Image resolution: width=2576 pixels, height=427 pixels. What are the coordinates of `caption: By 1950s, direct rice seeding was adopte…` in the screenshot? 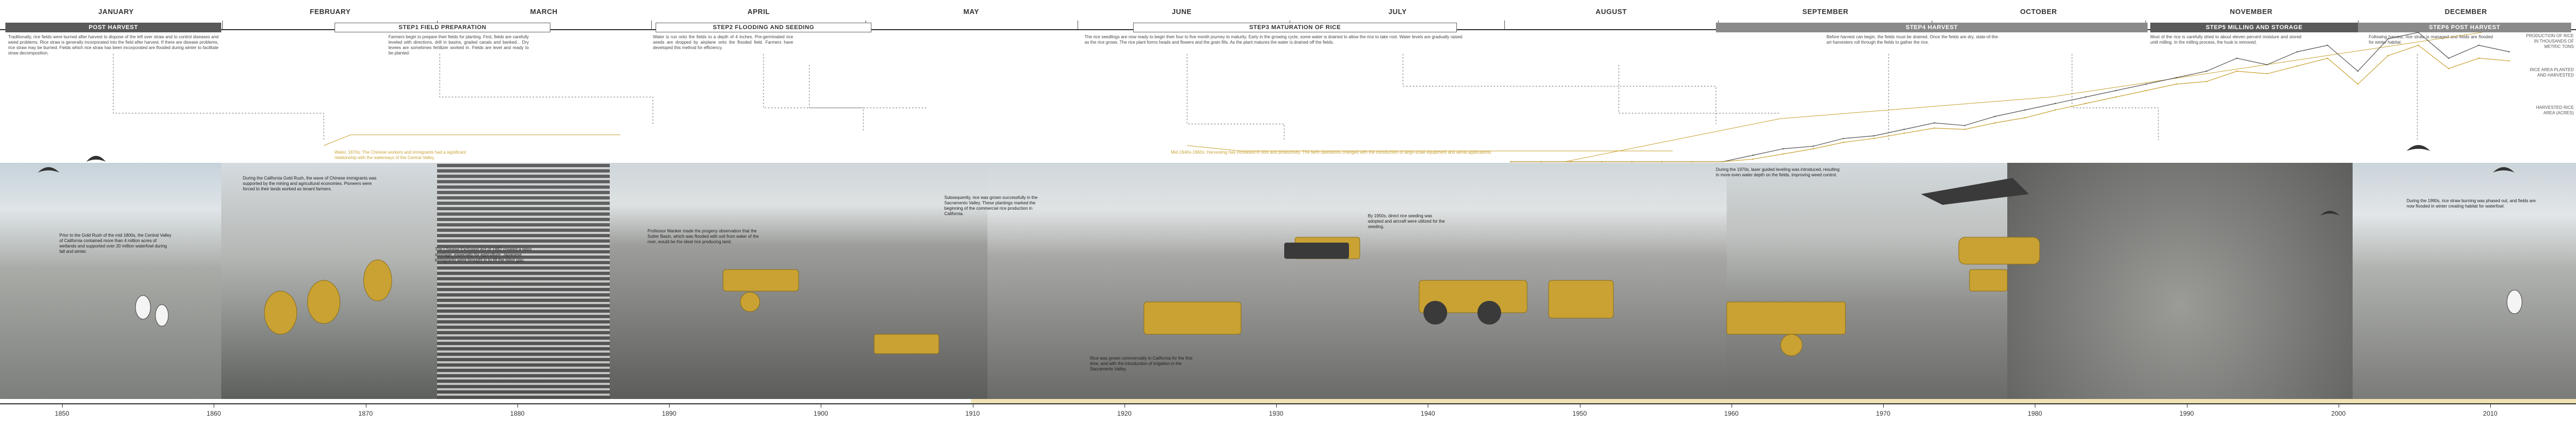 It's located at (1406, 221).